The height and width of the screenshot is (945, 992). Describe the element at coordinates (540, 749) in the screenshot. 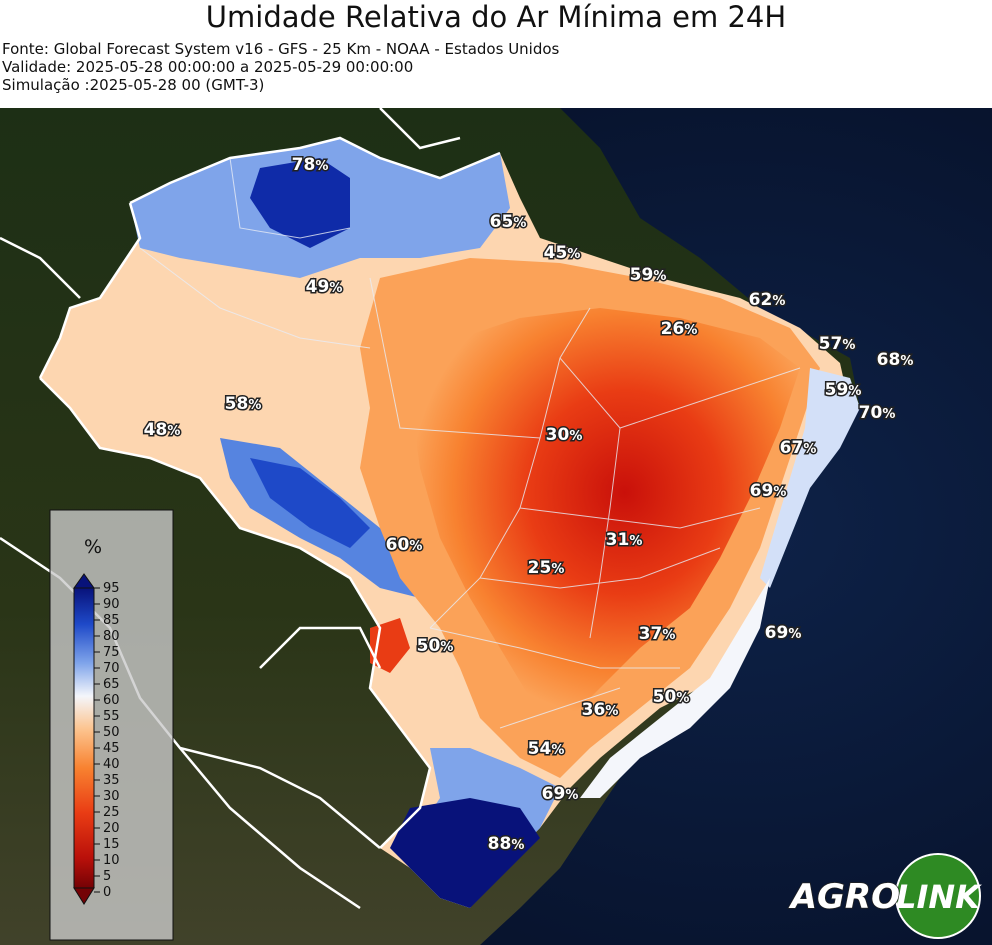

I see `humidity-label-value: 54` at that location.